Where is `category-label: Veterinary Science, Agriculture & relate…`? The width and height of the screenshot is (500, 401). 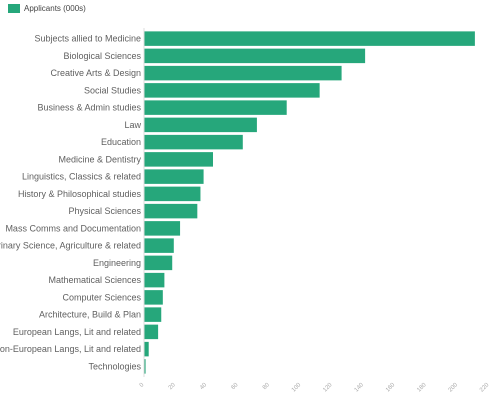
category-label: Veterinary Science, Agriculture & relate… is located at coordinates (70, 246).